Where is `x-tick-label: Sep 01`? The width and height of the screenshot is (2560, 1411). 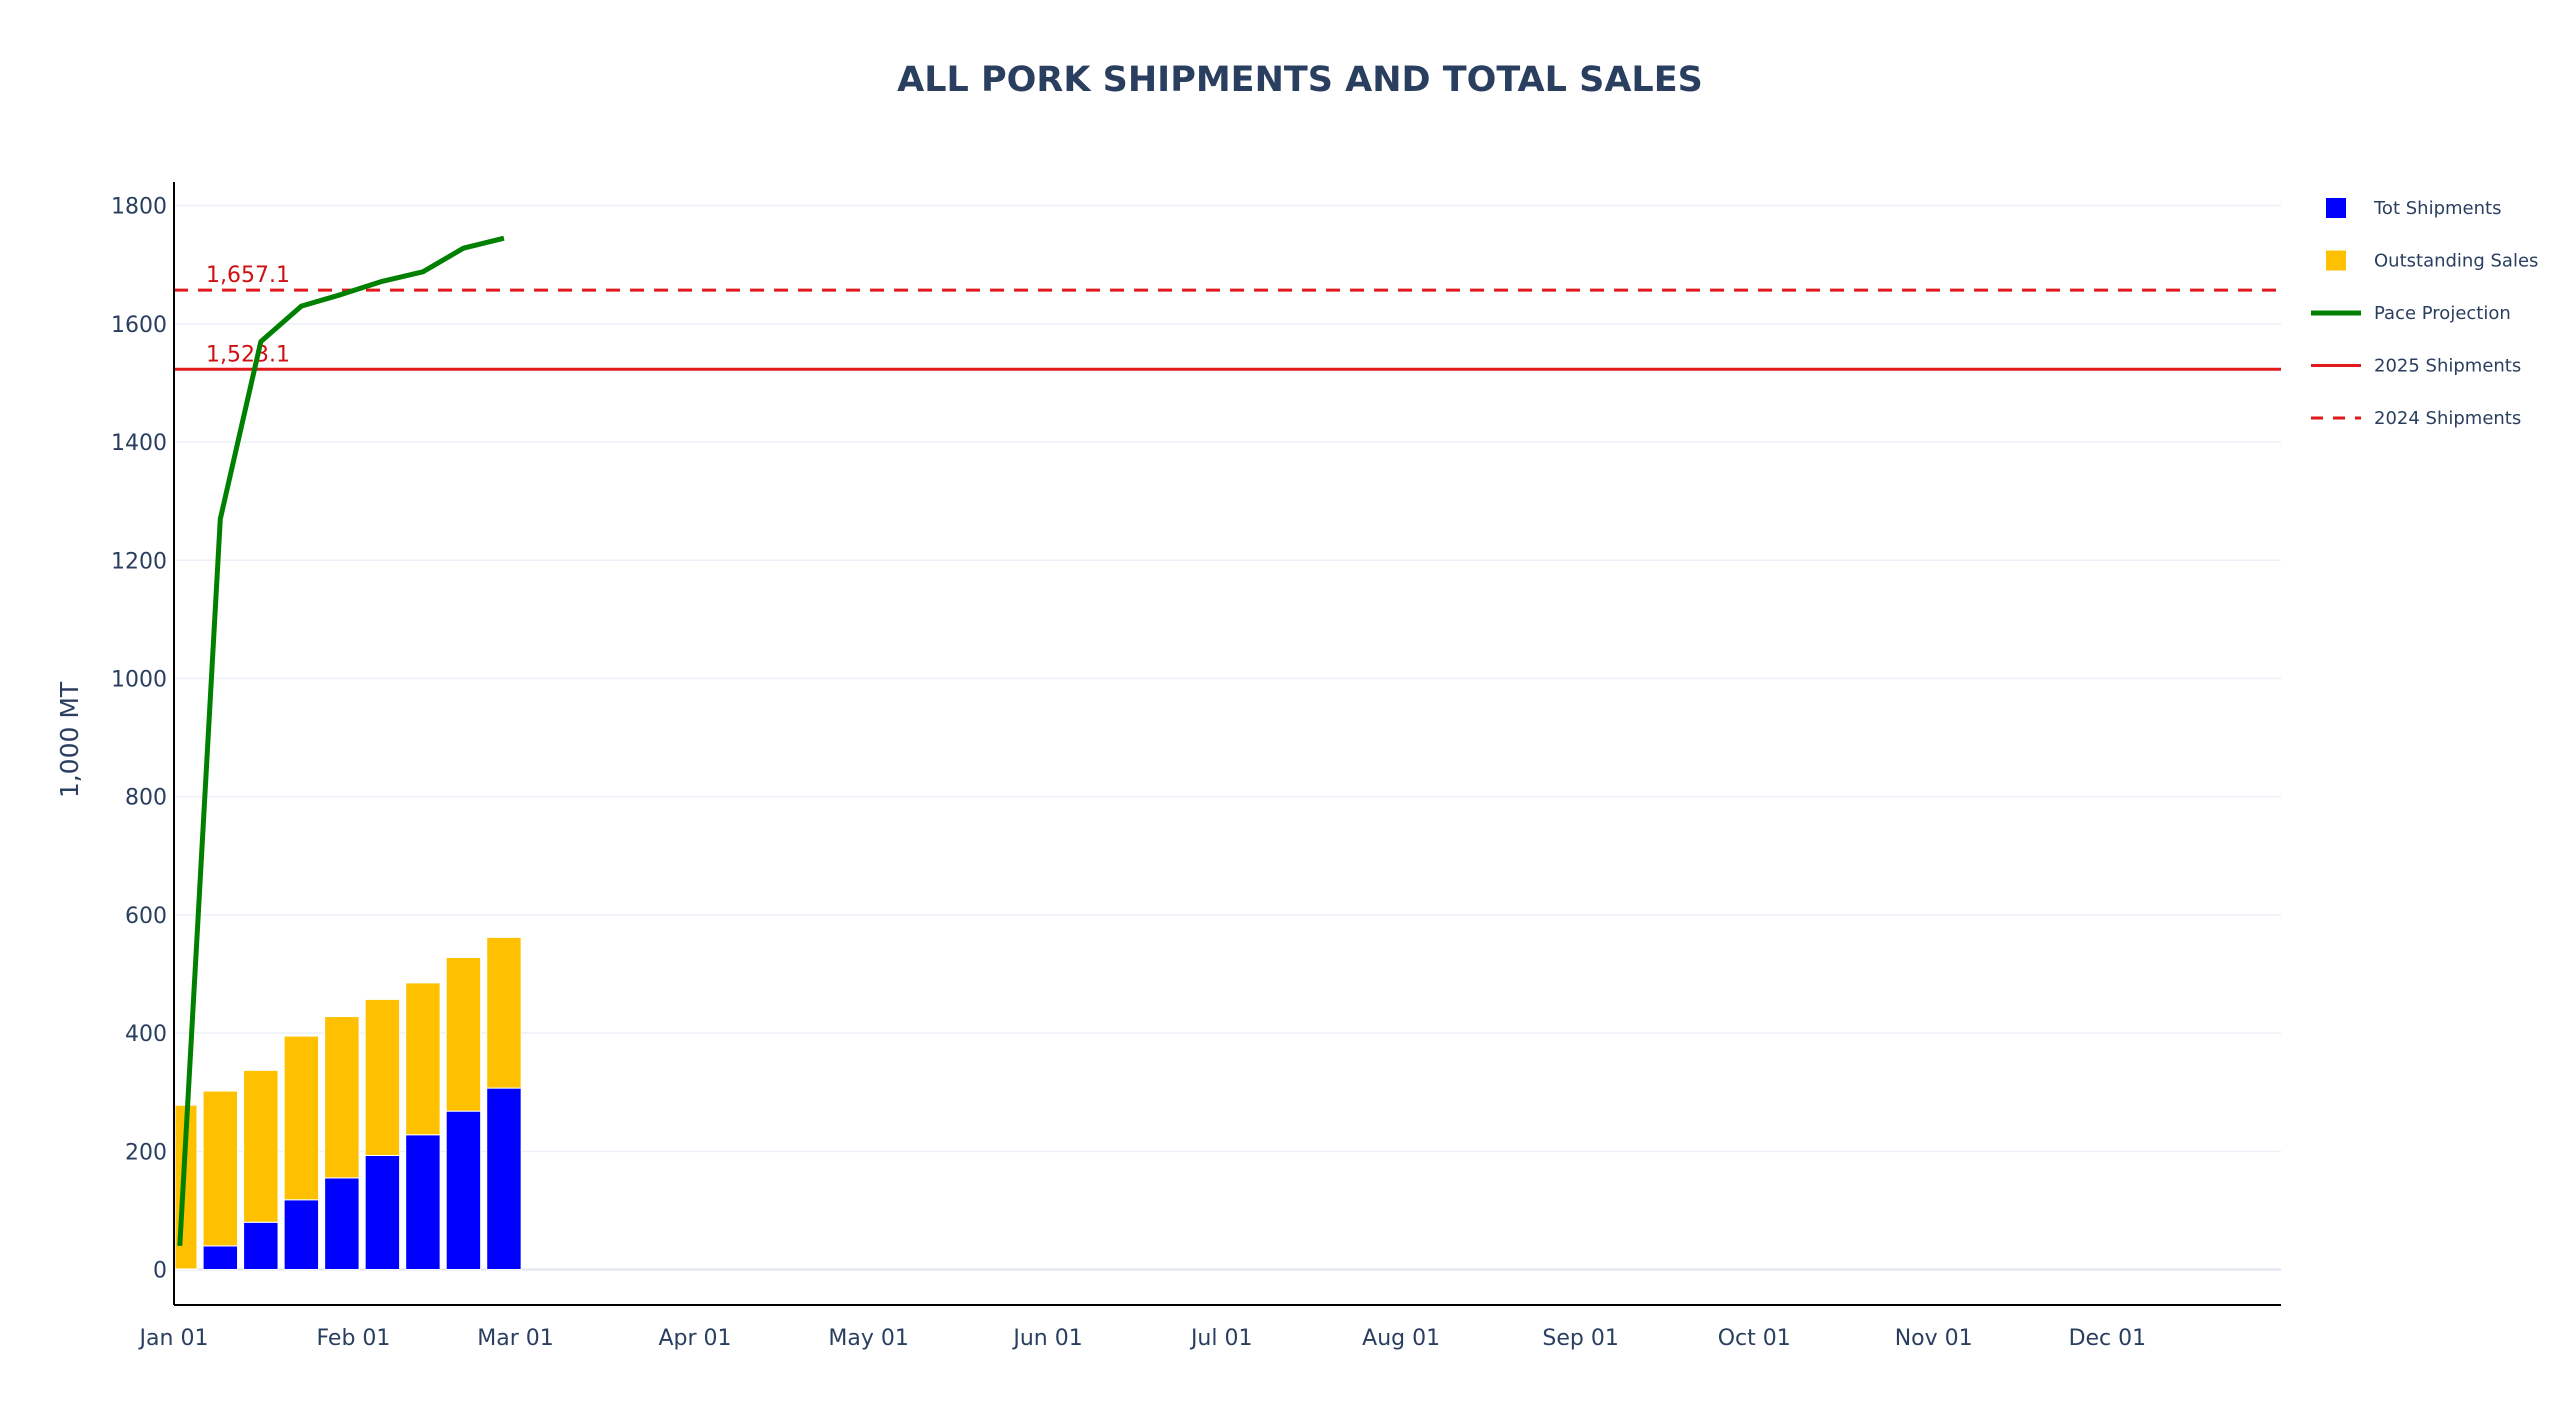 x-tick-label: Sep 01 is located at coordinates (1580, 1338).